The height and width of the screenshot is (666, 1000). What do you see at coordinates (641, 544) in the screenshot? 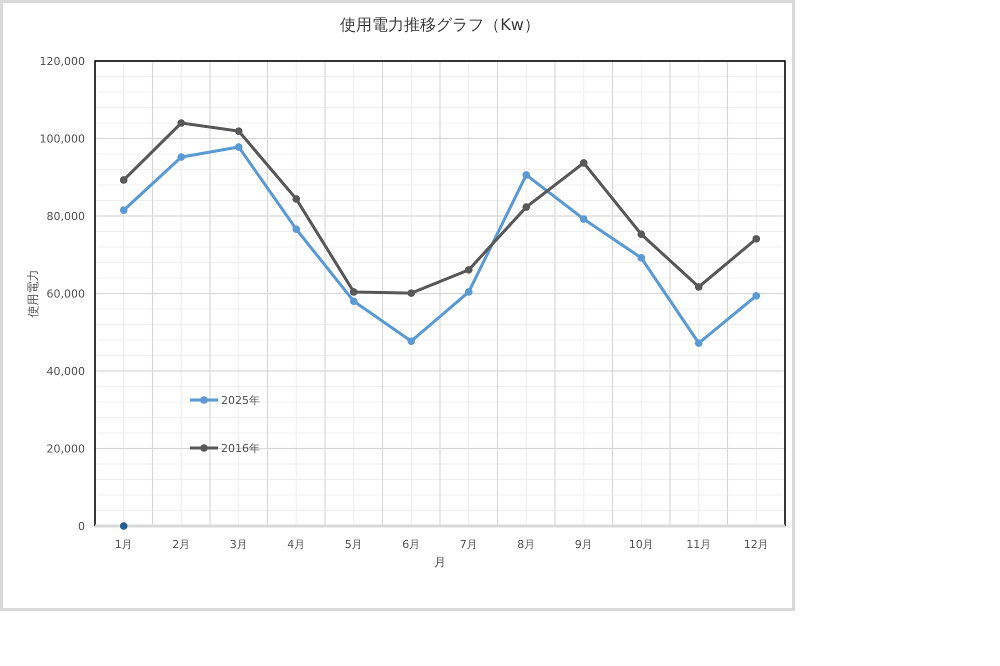
I see `x-tick-label: 10月` at bounding box center [641, 544].